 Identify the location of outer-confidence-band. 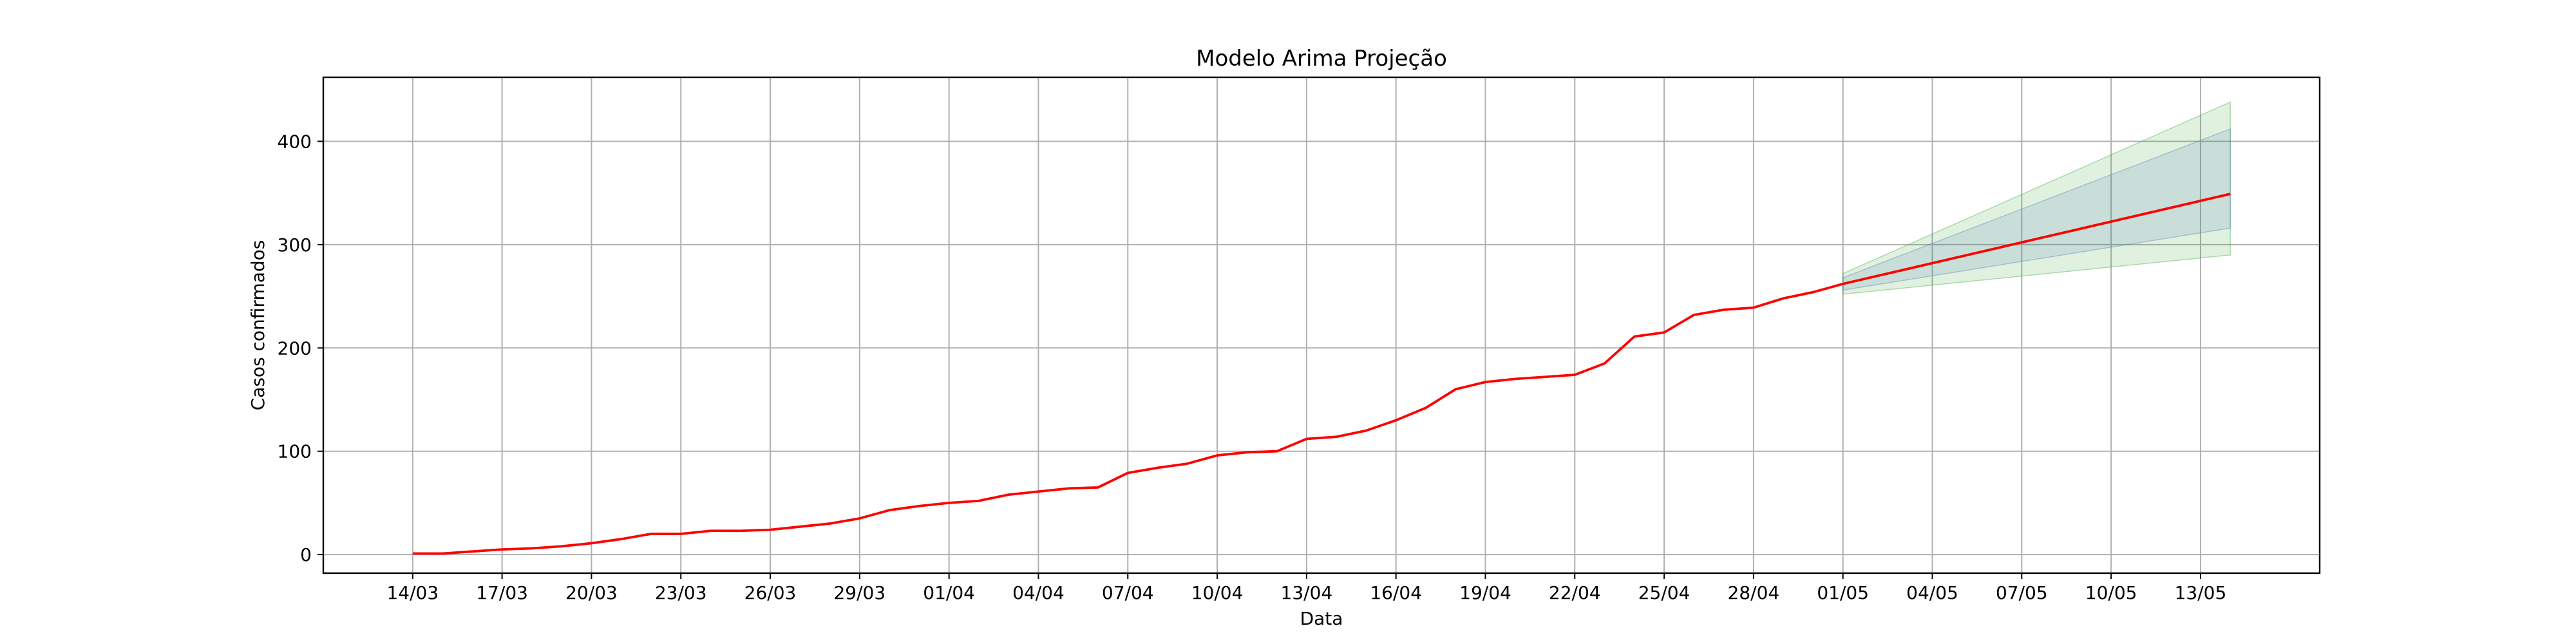
(2037, 198).